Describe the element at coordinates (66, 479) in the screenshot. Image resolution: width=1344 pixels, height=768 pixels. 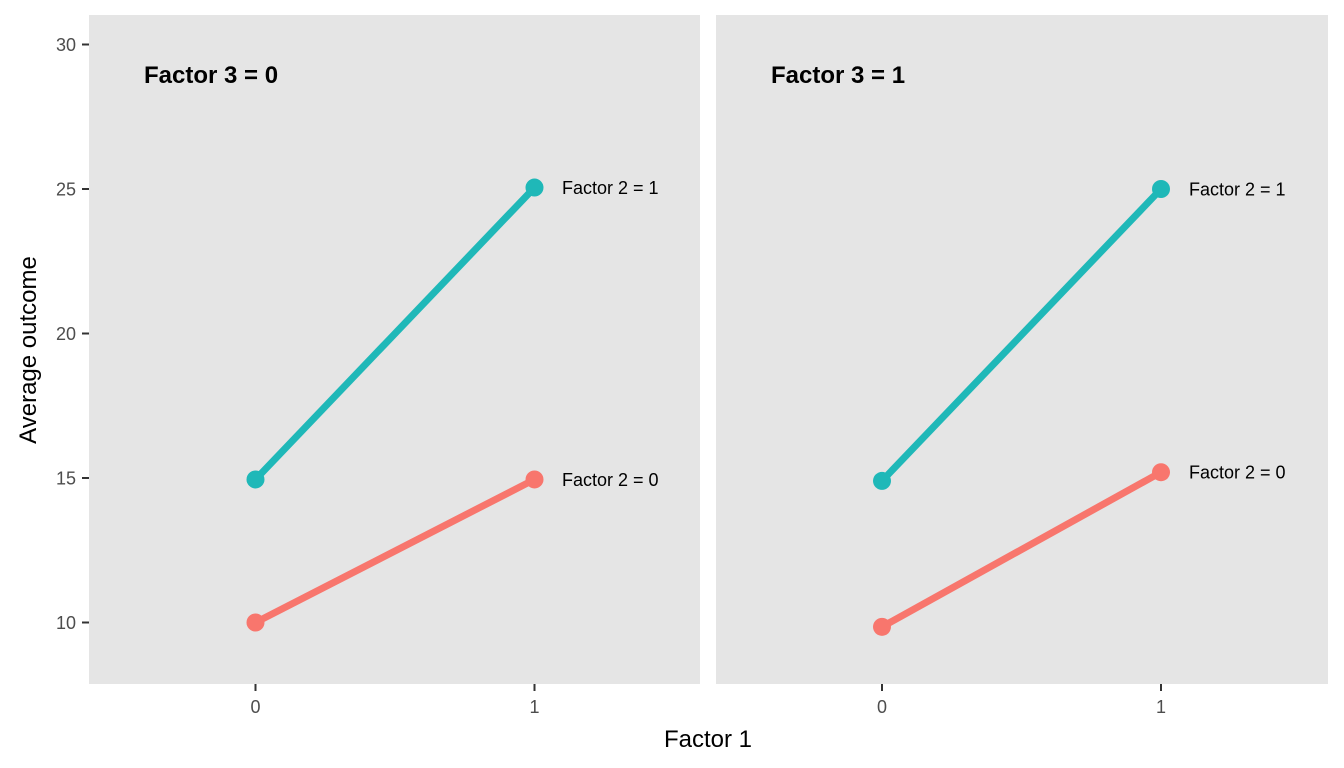
I see `y-tick-label: 15` at that location.